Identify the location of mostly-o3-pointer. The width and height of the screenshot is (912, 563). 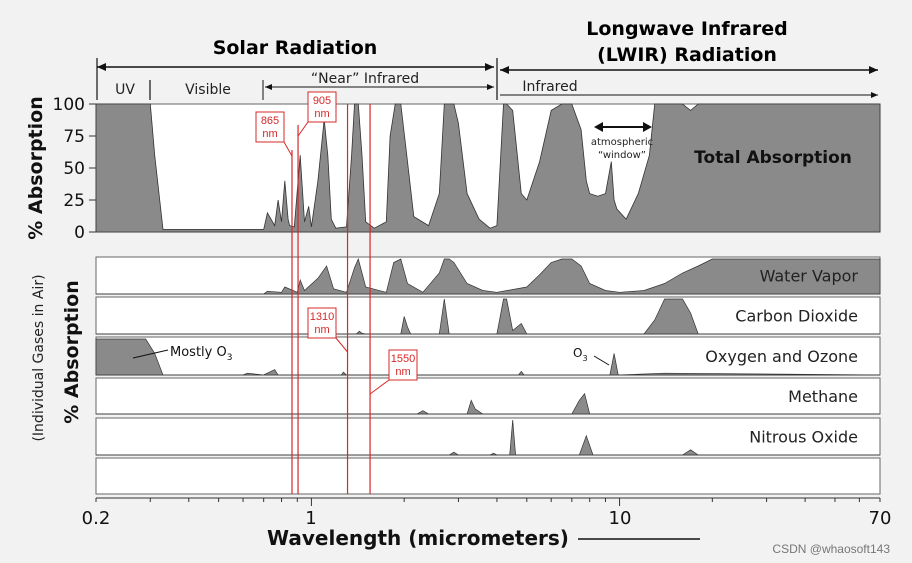
(150, 354).